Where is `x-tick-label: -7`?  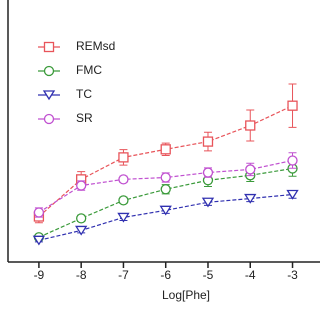
x-tick-label: -7 is located at coordinates (123, 275).